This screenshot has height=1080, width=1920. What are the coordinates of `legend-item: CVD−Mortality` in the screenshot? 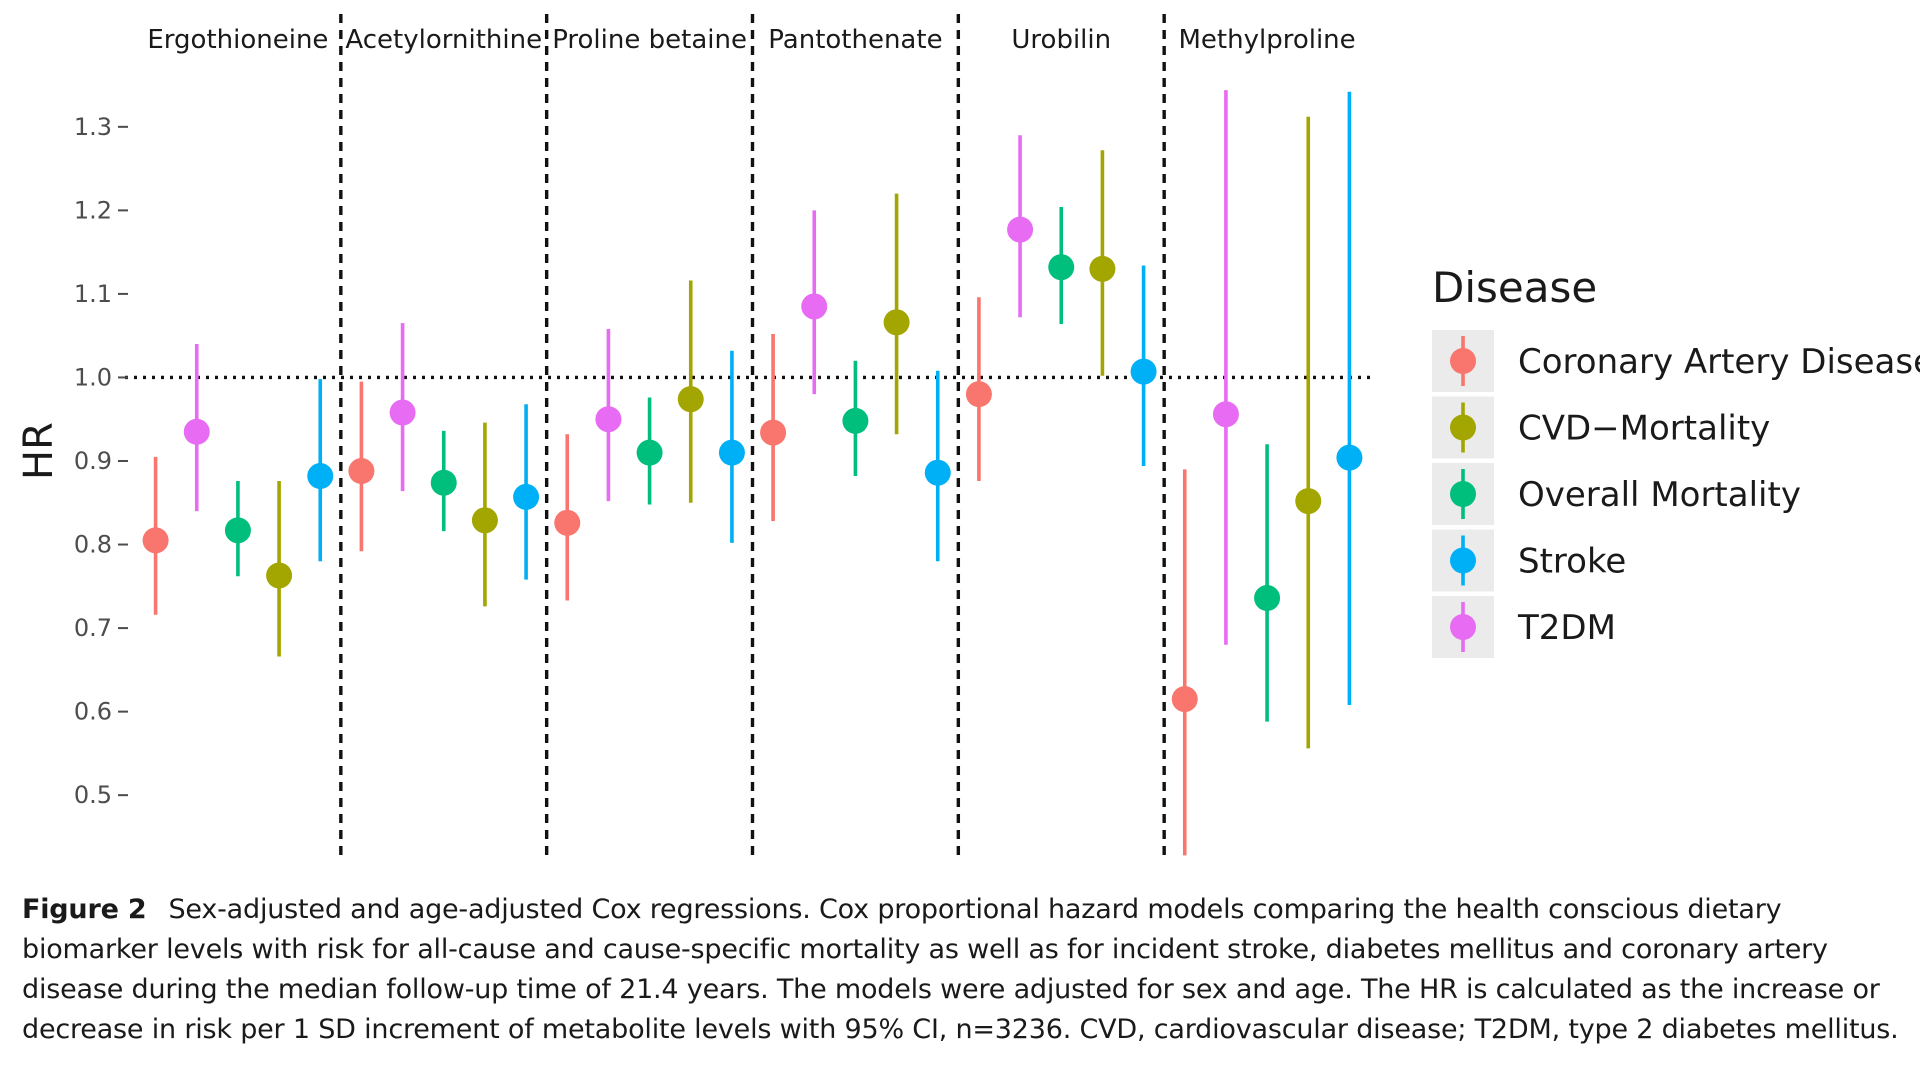 It's located at (1601, 427).